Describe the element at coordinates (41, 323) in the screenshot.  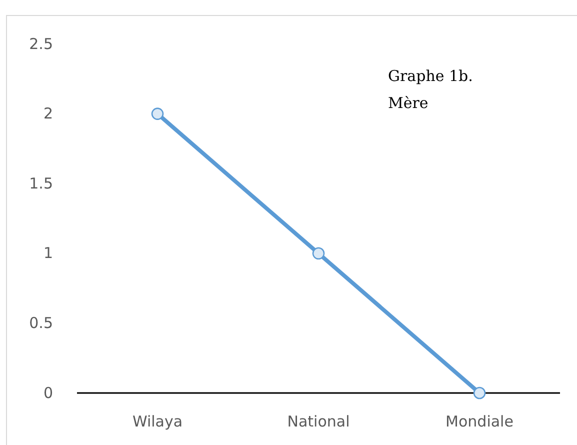
I see `y-tick-label: 0.5` at that location.